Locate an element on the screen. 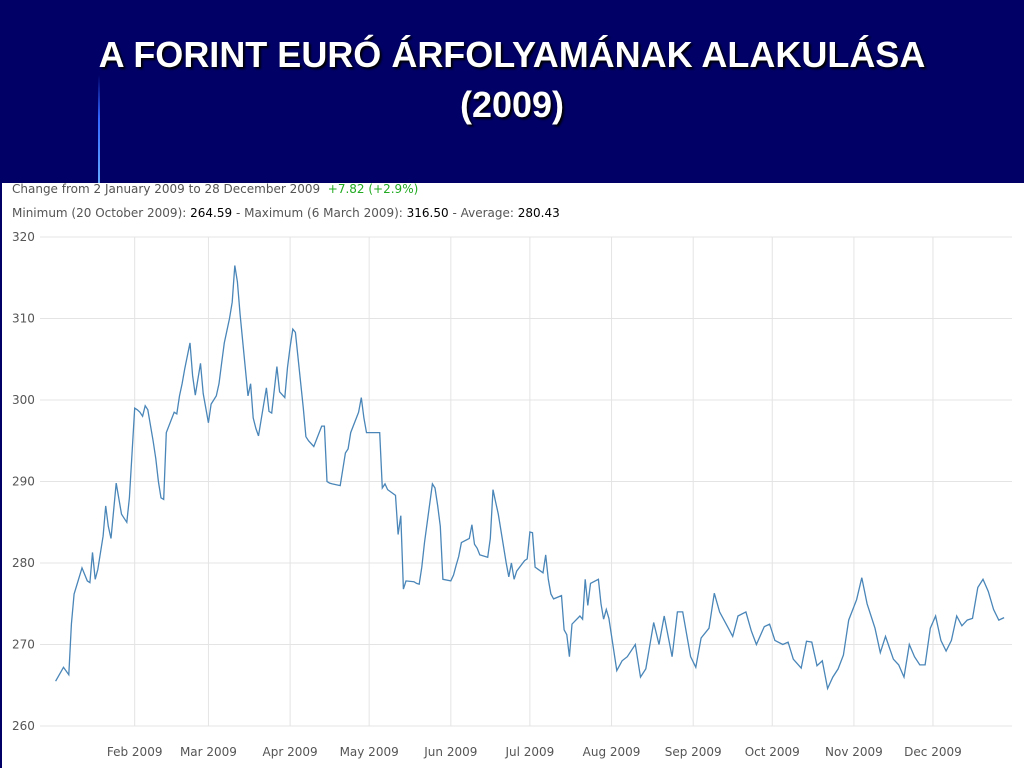 This screenshot has width=1024, height=768. x-tick-label: Oct 2009 is located at coordinates (772, 752).